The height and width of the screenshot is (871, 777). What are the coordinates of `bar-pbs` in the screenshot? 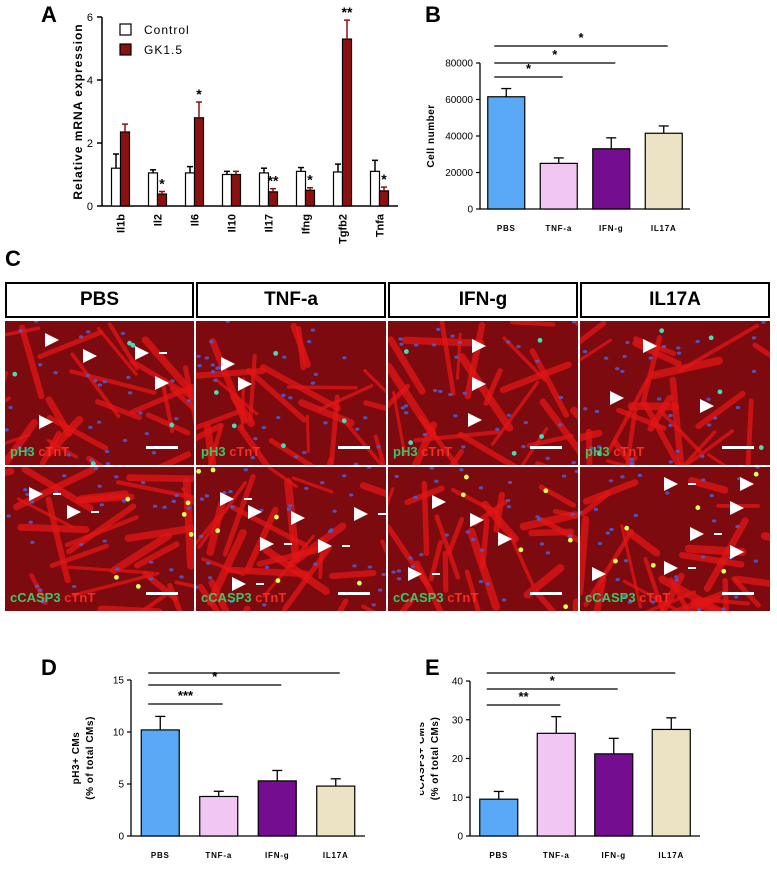 It's located at (160, 783).